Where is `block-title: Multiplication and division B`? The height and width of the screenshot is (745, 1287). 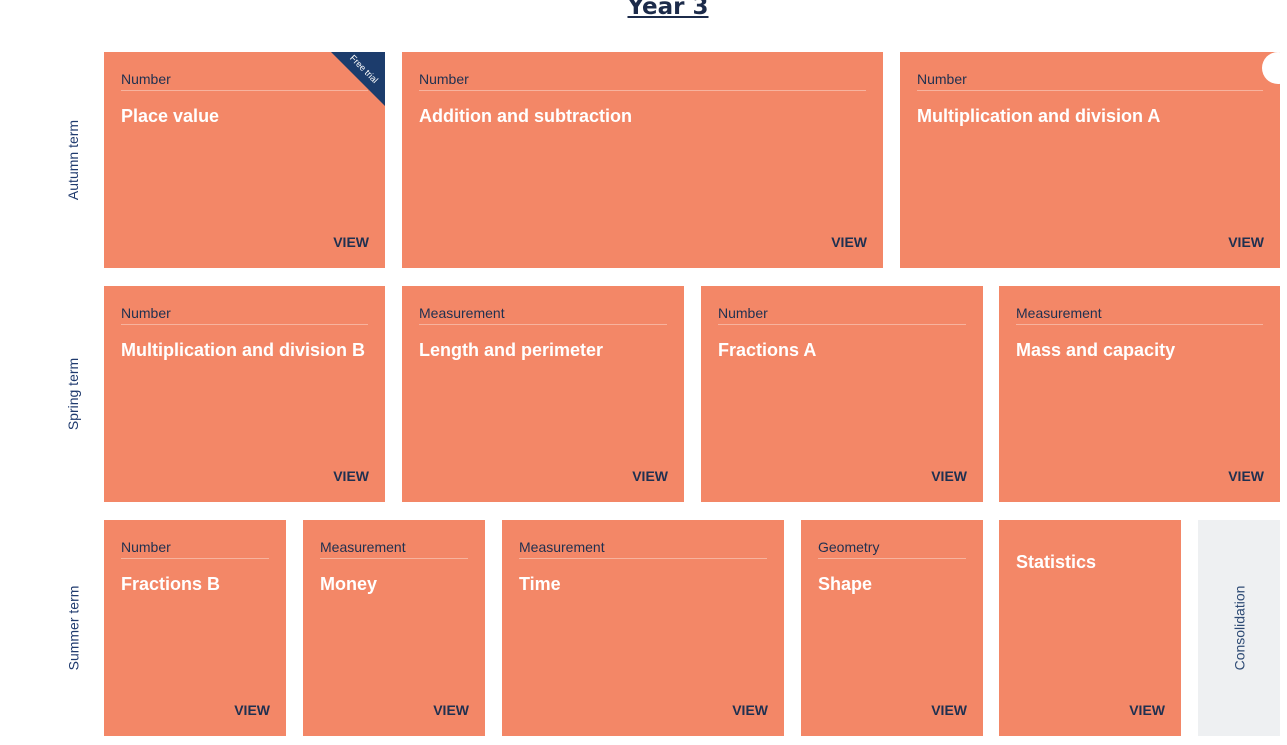
block-title: Multiplication and division B is located at coordinates (243, 350).